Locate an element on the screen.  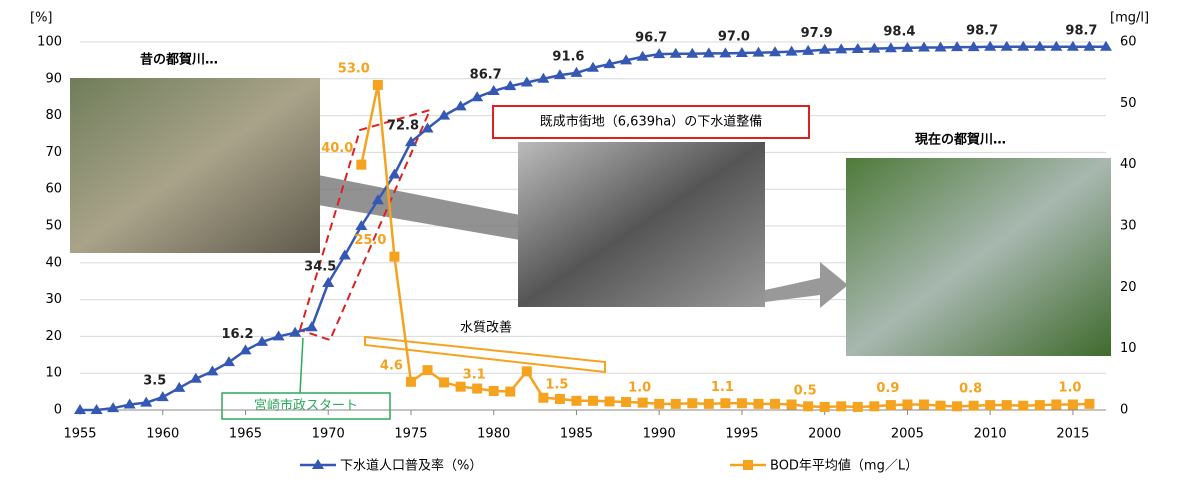
data-label: 40.0 is located at coordinates (337, 148).